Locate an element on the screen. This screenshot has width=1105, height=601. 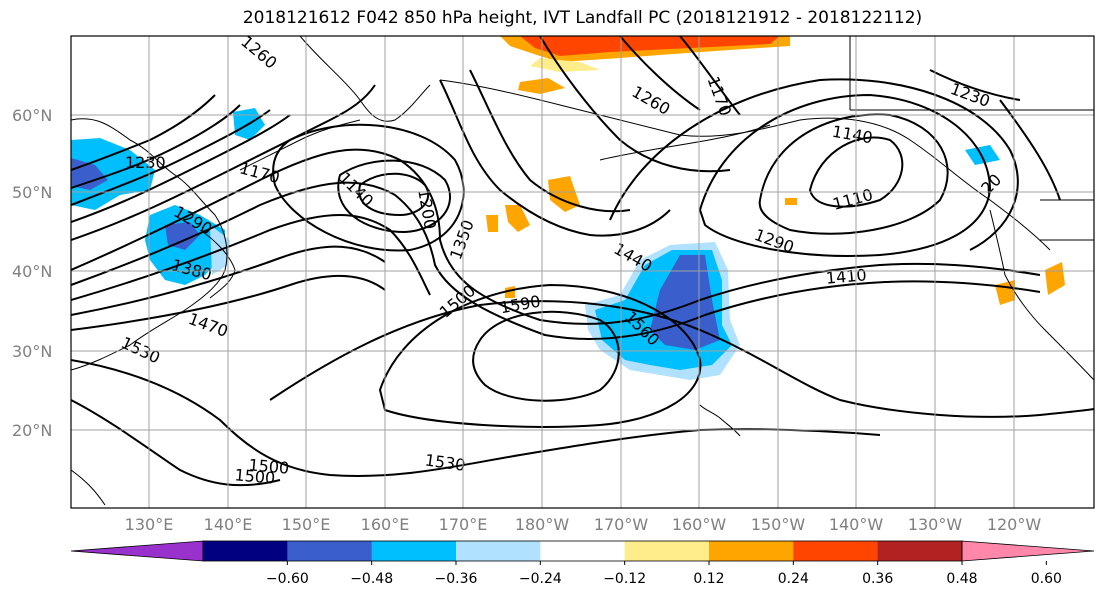
coast-aleutians is located at coordinates (685, 142).